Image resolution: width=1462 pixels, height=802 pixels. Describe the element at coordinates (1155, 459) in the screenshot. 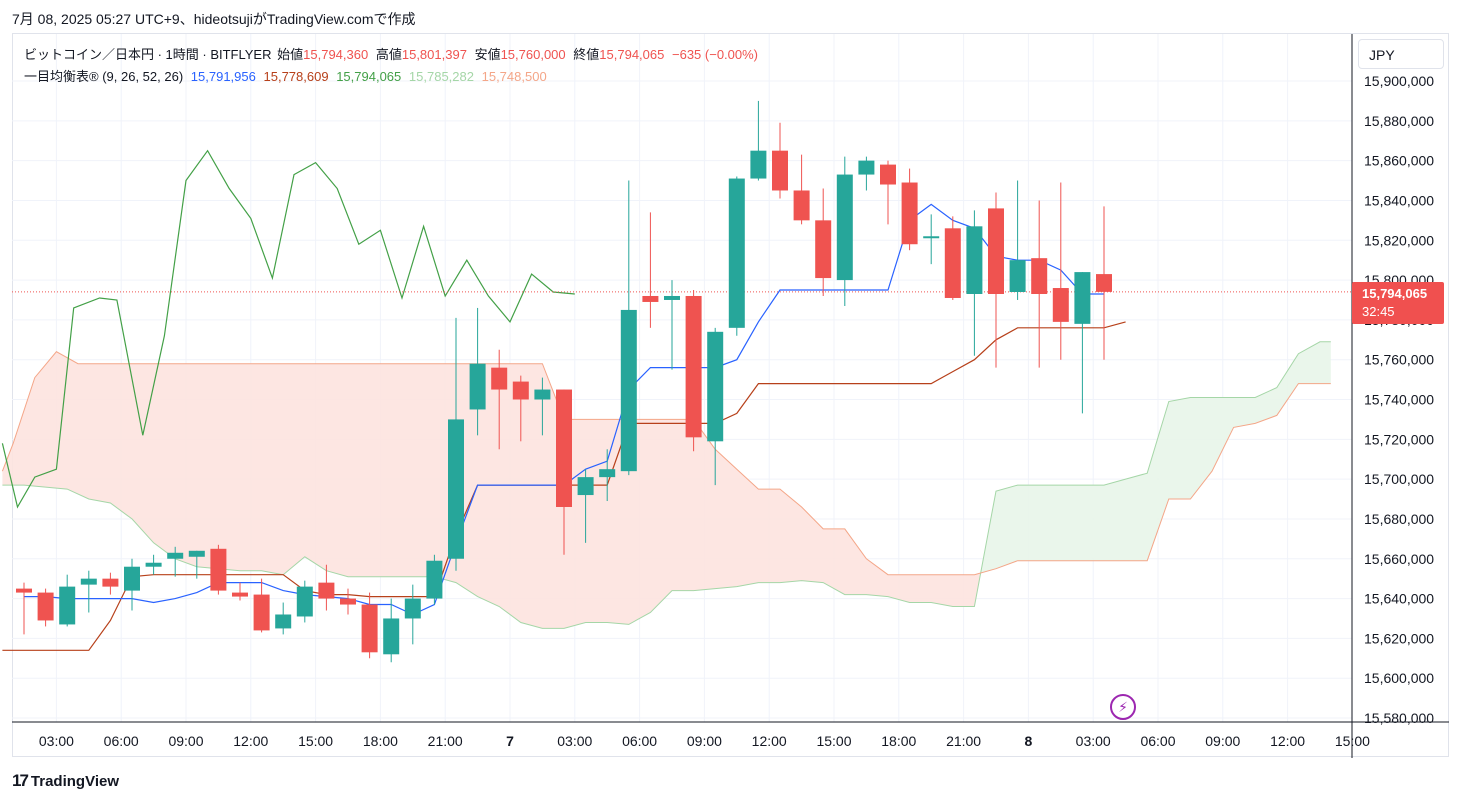

I see `bullish-cloud` at that location.